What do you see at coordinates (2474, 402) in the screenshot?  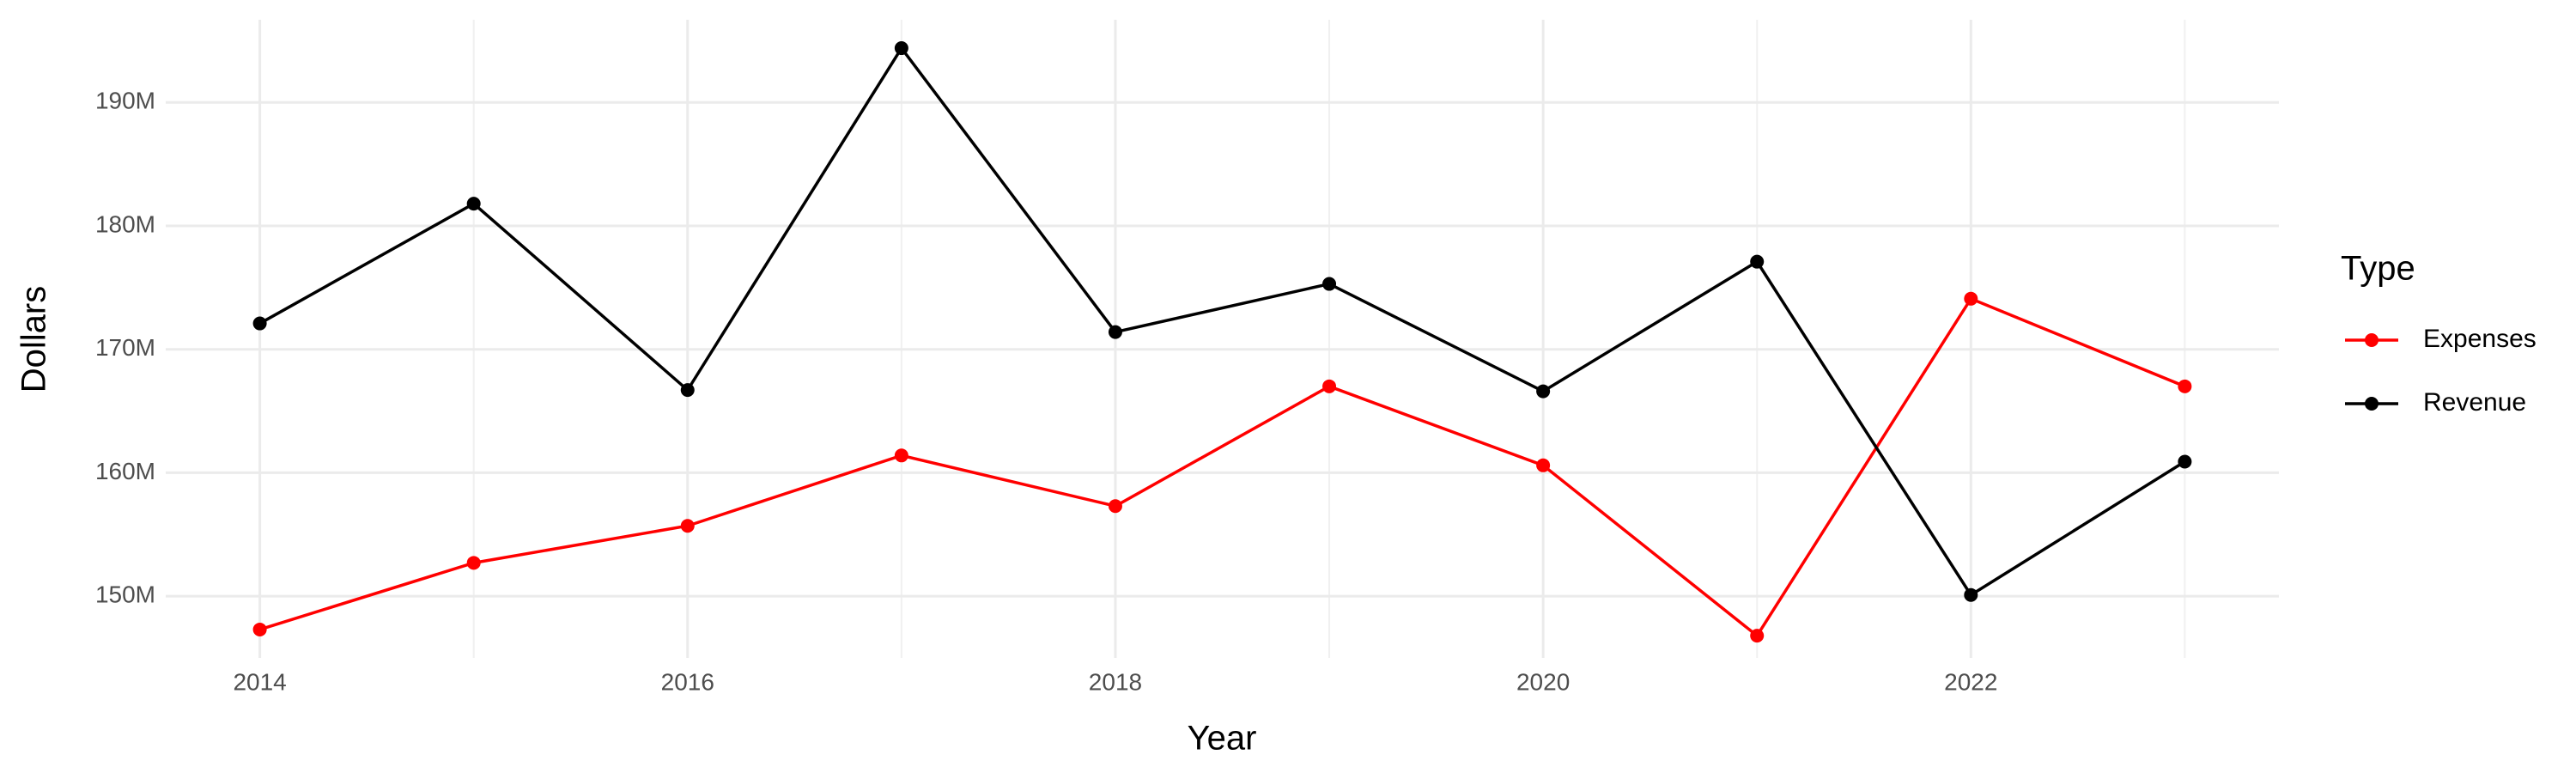 I see `legend-label: Revenue` at bounding box center [2474, 402].